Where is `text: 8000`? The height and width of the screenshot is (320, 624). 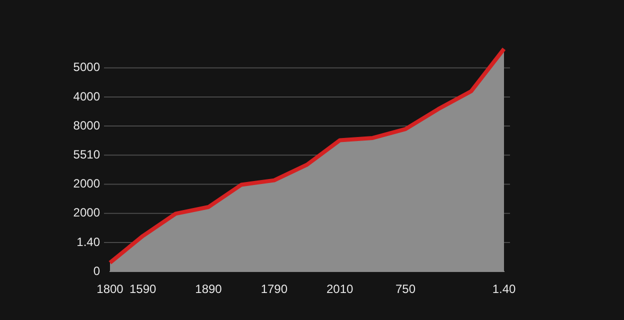 text: 8000 is located at coordinates (86, 125).